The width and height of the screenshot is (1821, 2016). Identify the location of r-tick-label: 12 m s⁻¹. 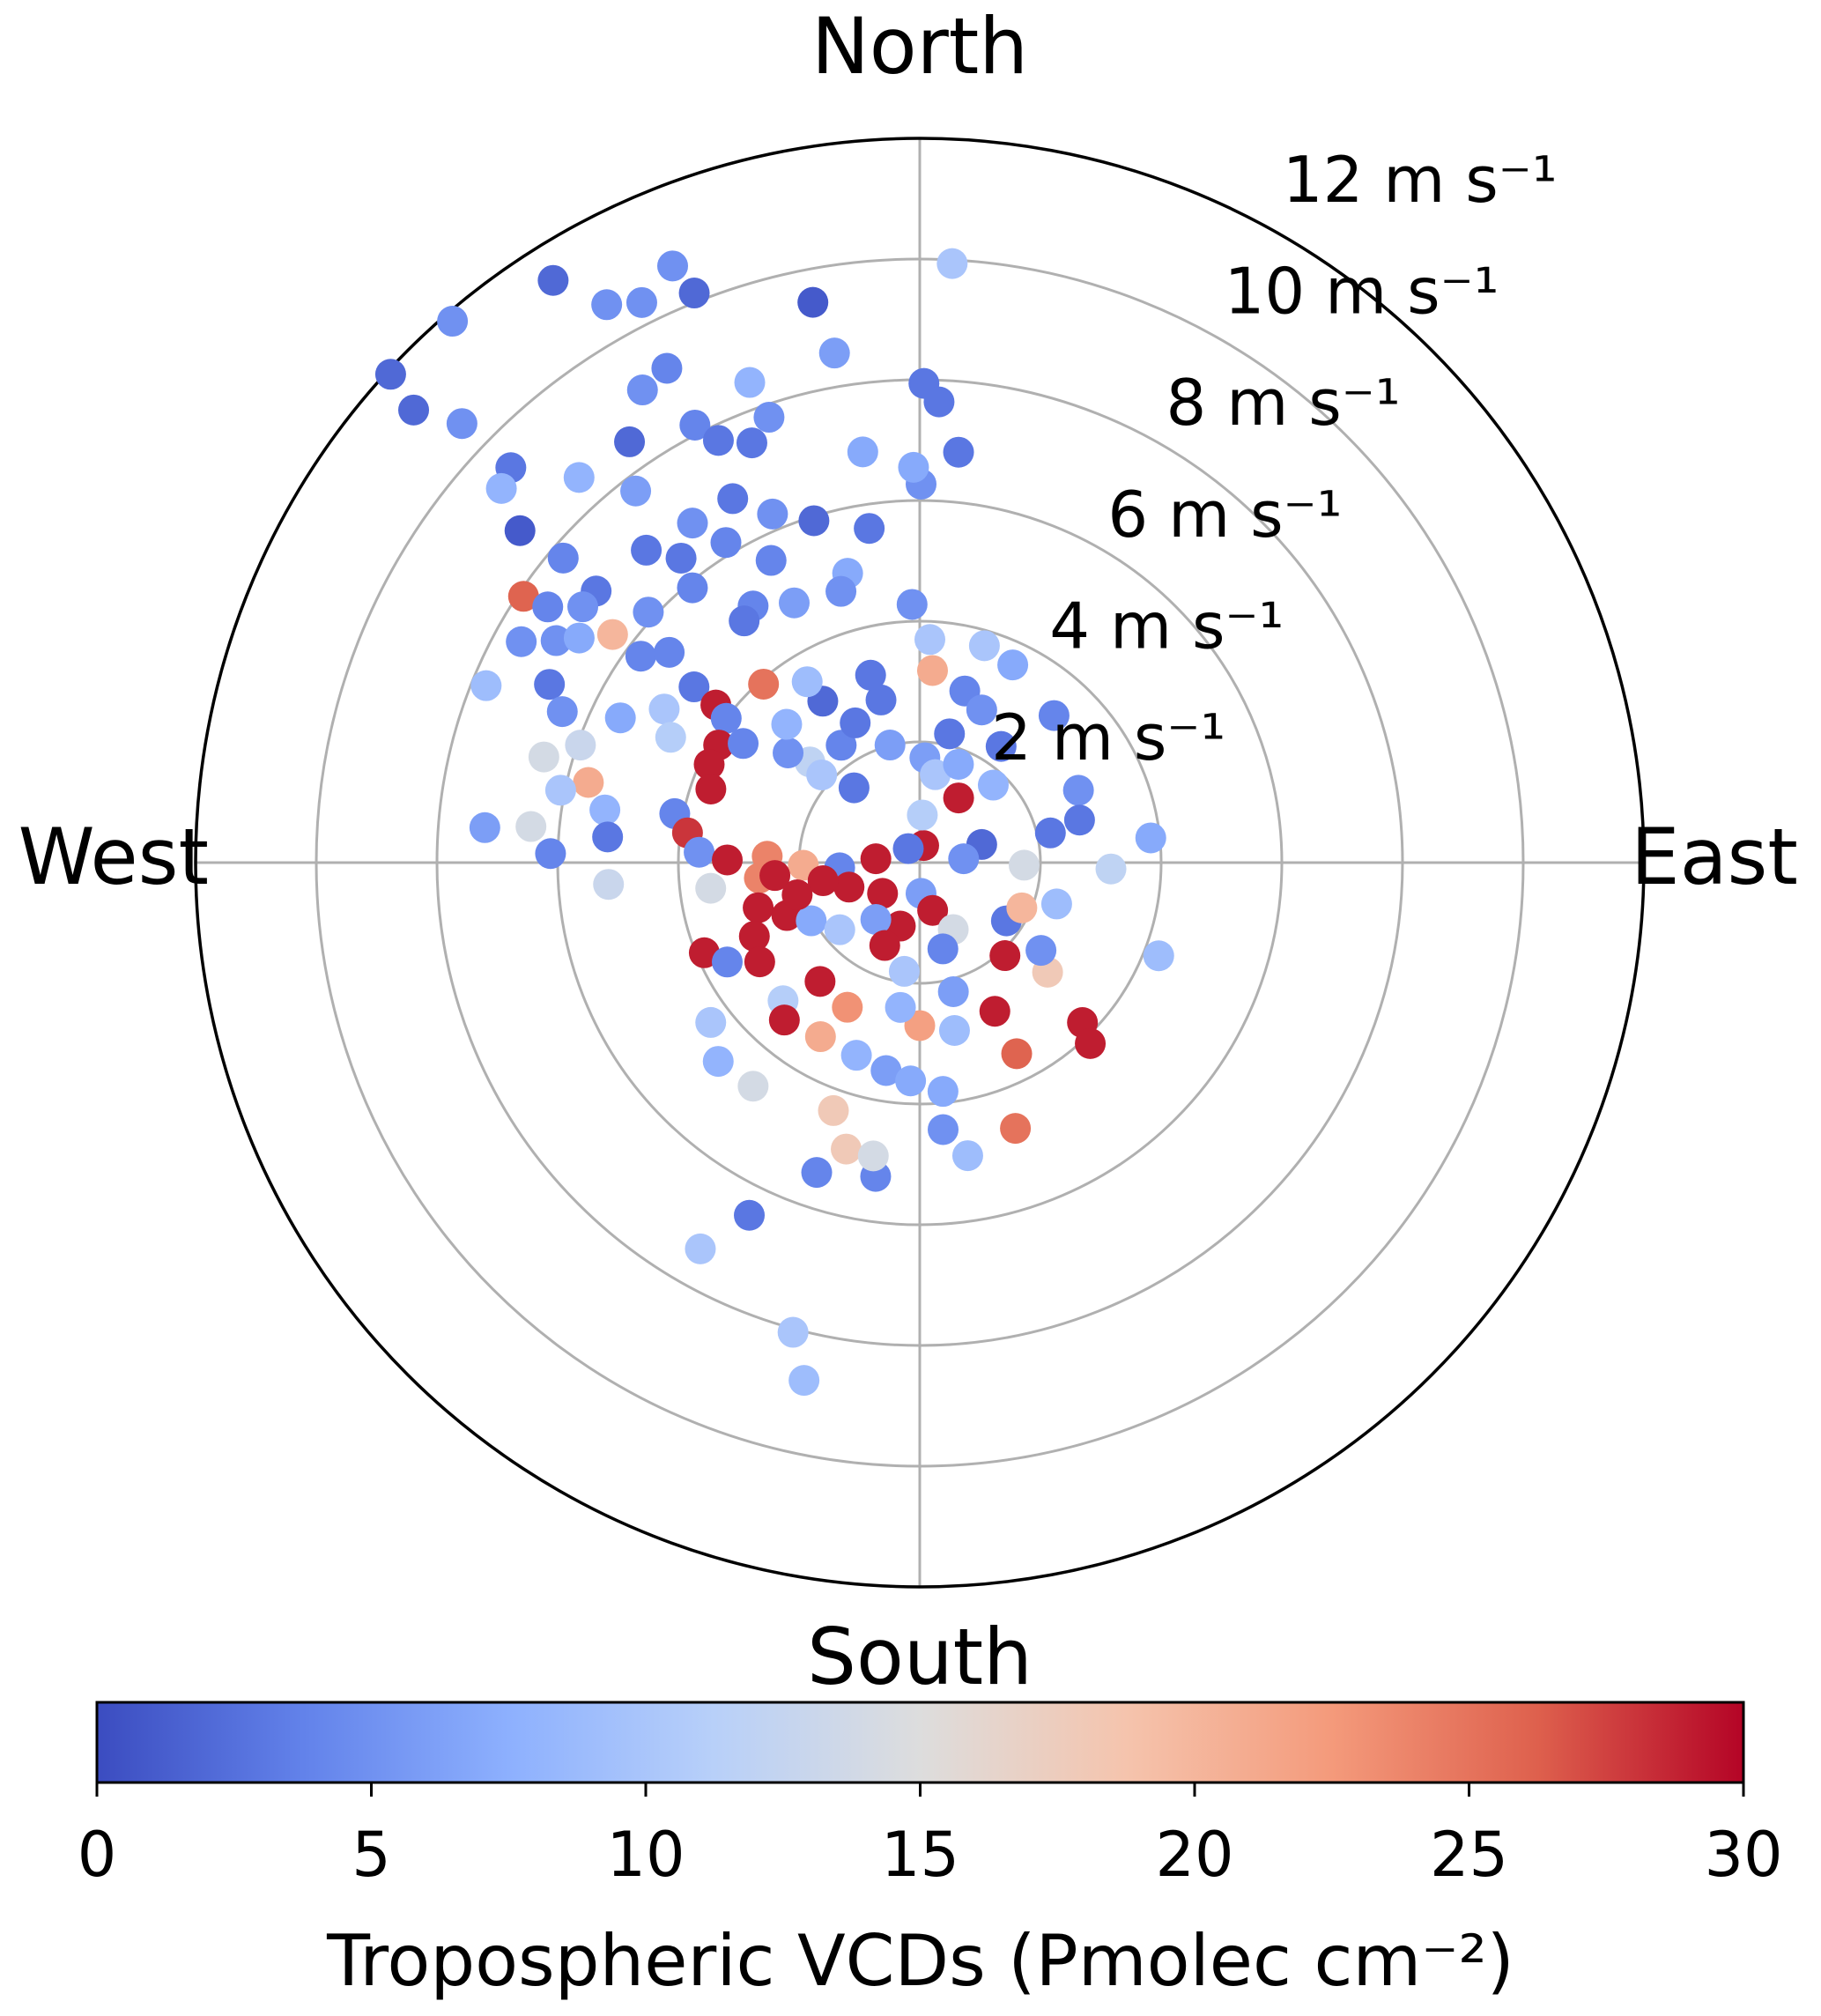
(1420, 180).